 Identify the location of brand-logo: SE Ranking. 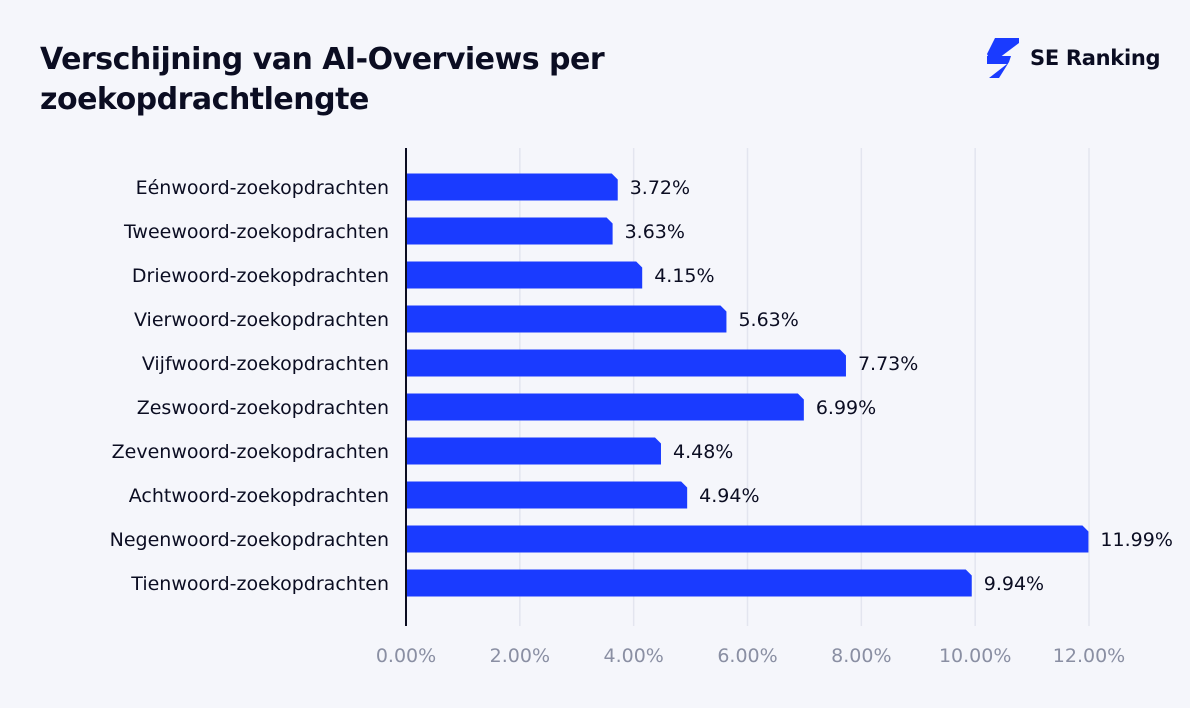
(1073, 58).